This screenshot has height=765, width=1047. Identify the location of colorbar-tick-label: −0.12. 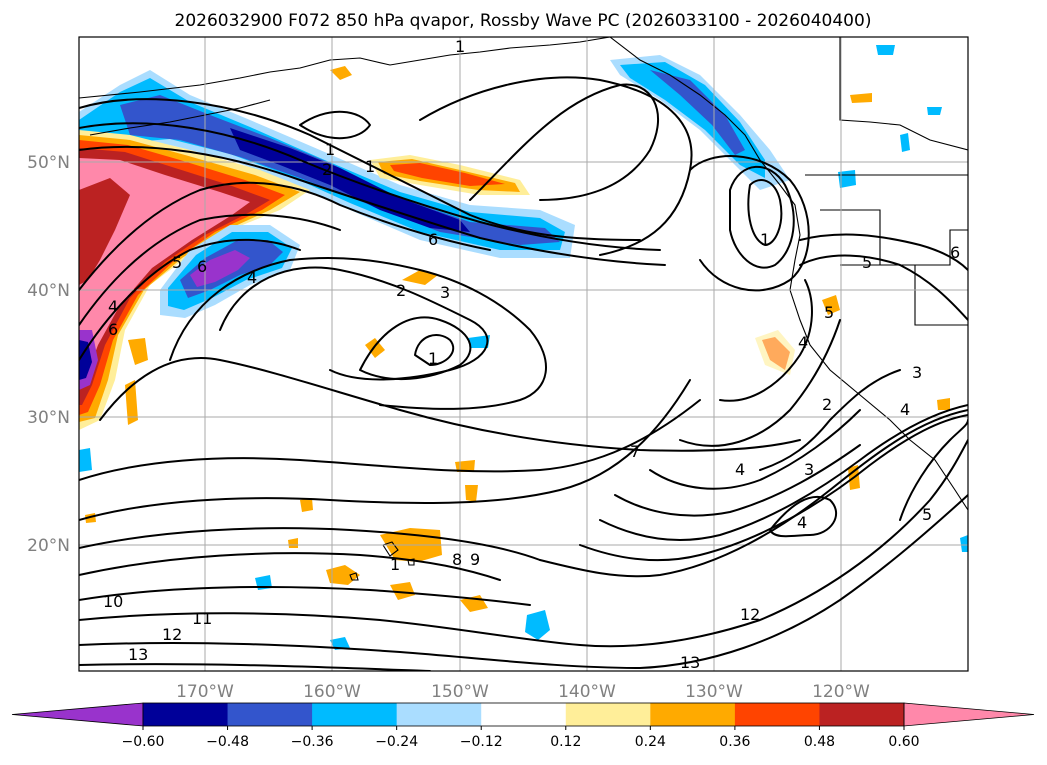
(481, 742).